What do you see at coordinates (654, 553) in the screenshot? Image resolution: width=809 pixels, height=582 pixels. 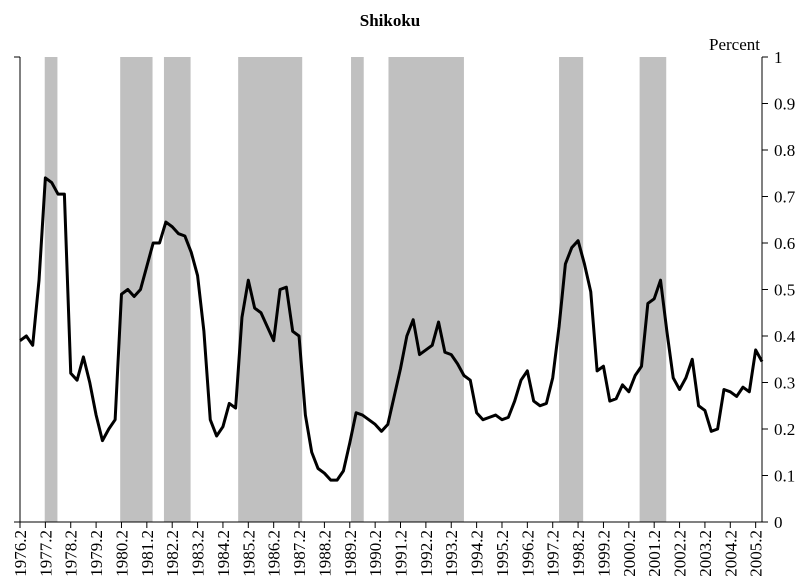 I see `x-tick-label: 2001.2` at bounding box center [654, 553].